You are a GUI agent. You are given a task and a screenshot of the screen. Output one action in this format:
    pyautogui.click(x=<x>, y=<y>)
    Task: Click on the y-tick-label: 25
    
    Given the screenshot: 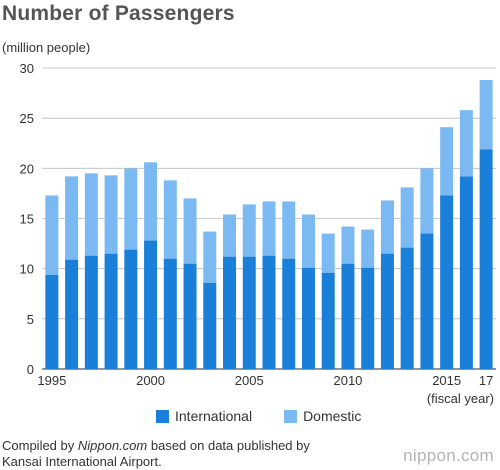 What is the action you would take?
    pyautogui.click(x=27, y=118)
    